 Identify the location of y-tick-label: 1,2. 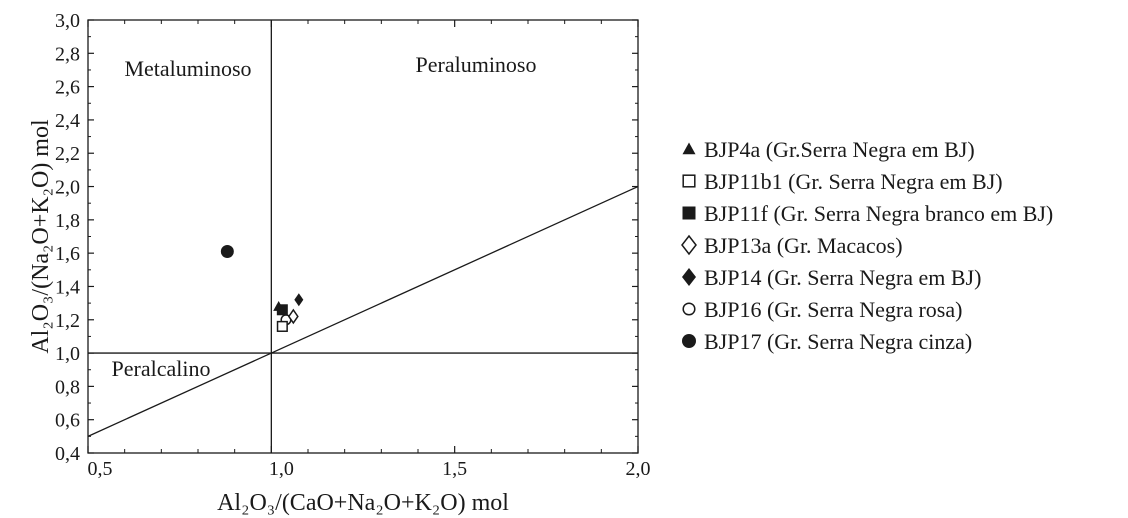
(67, 321).